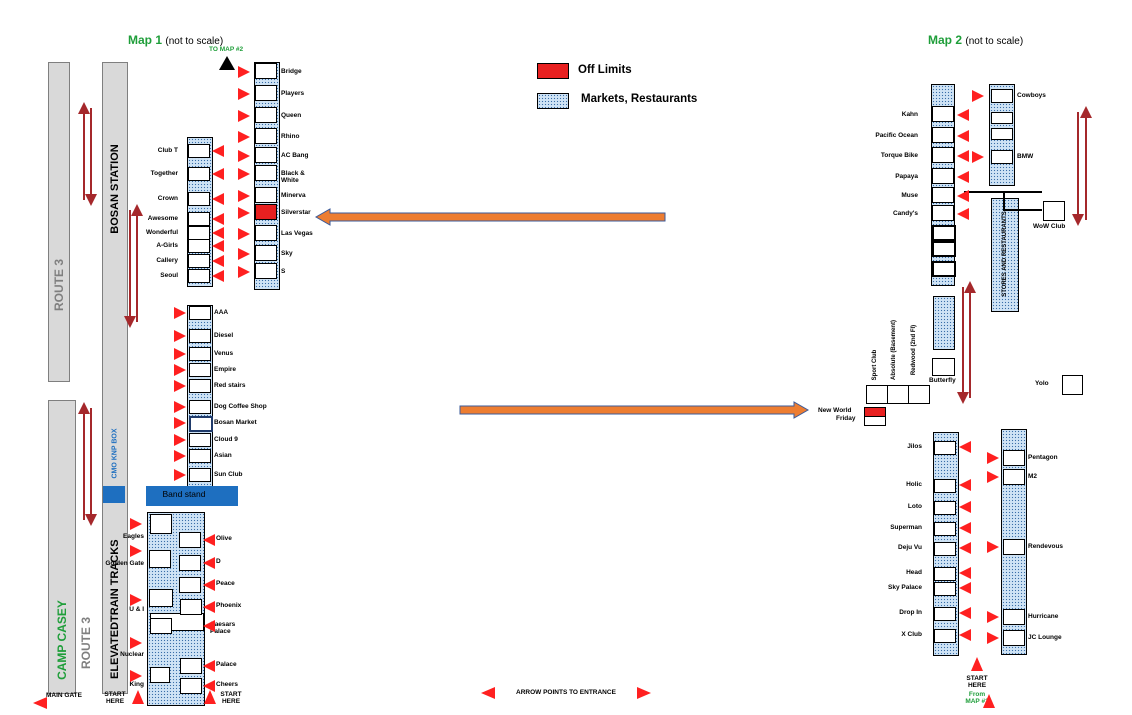 Image resolution: width=1132 pixels, height=715 pixels. What do you see at coordinates (283, 271) in the screenshot?
I see `map1-right-label: S` at bounding box center [283, 271].